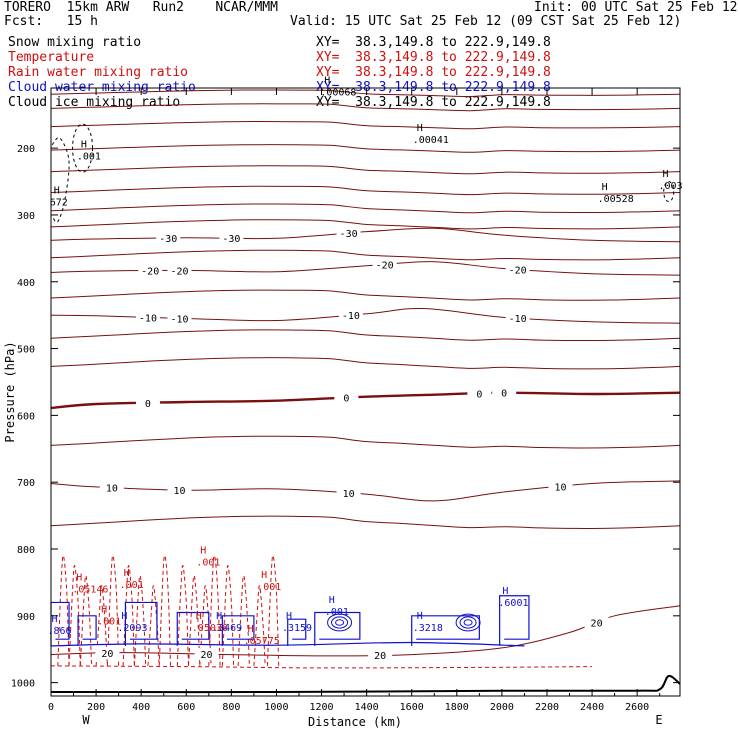 The height and width of the screenshot is (740, 740). I want to click on x-tick-label: 1600, so click(412, 707).